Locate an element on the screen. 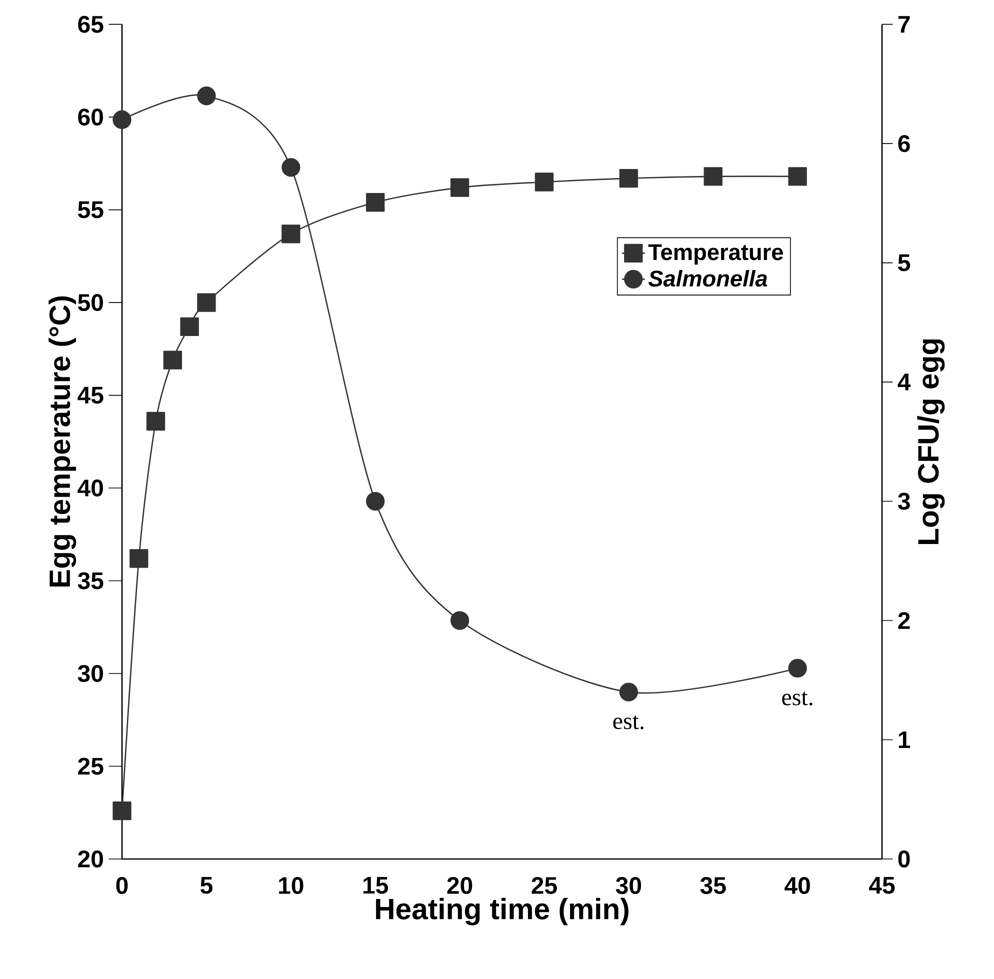 Image resolution: width=994 pixels, height=979 pixels. y-axis-title: Egg temperature (°C) is located at coordinates (62, 441).